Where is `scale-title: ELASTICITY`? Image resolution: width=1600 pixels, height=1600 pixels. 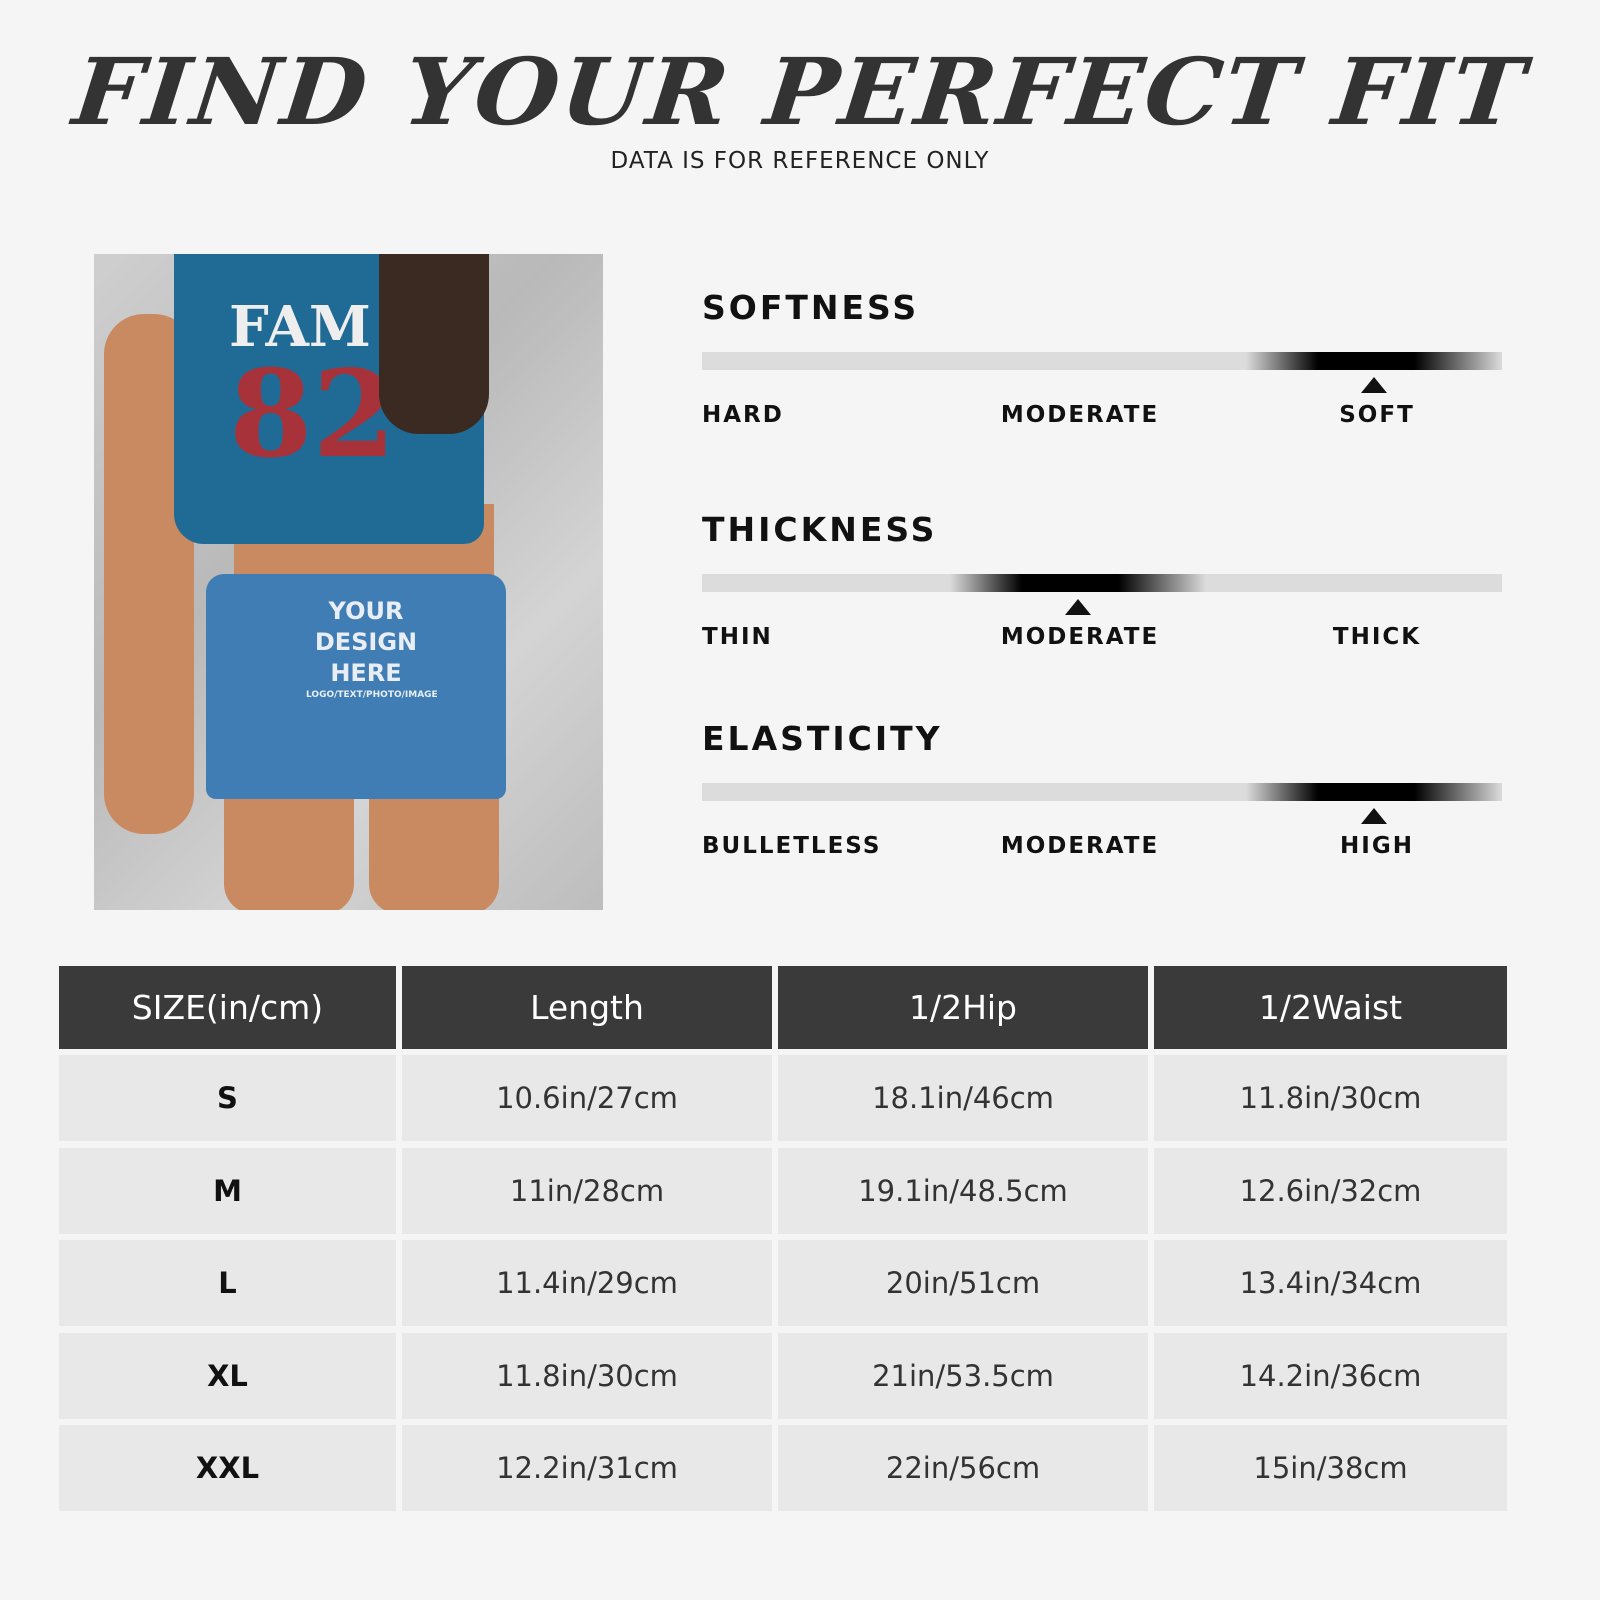 scale-title: ELASTICITY is located at coordinates (822, 738).